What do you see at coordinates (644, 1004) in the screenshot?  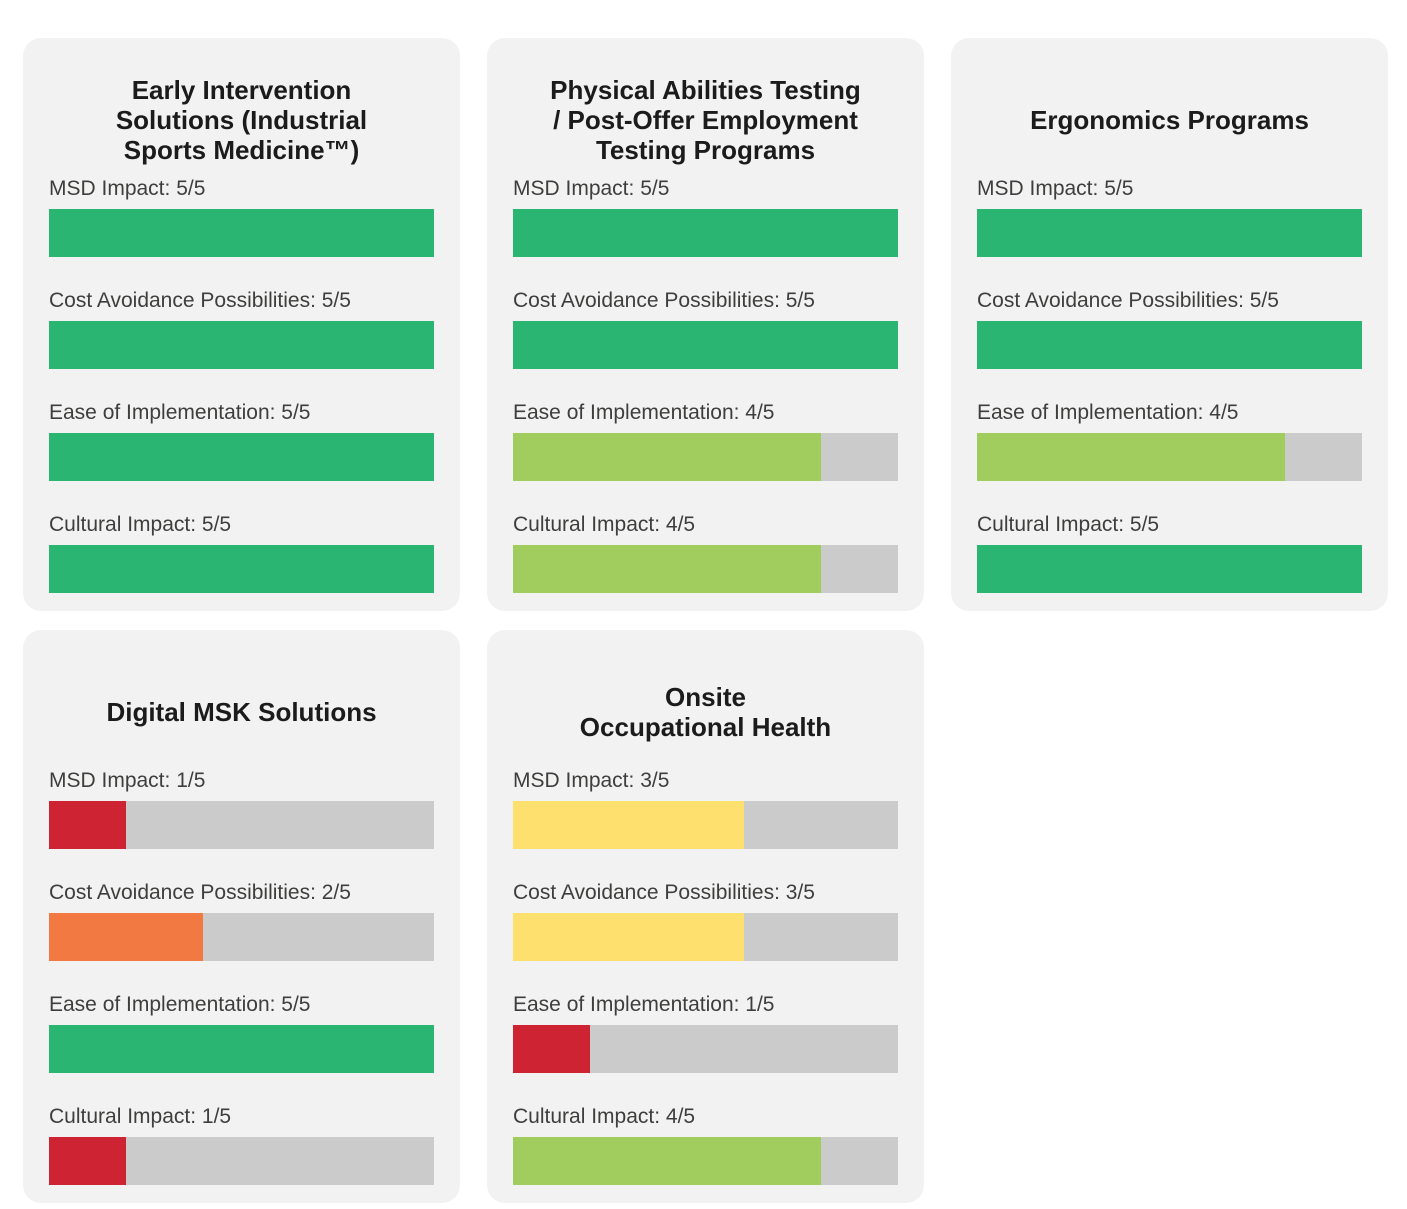 I see `metric-label: Ease of Implementation: 1/5` at bounding box center [644, 1004].